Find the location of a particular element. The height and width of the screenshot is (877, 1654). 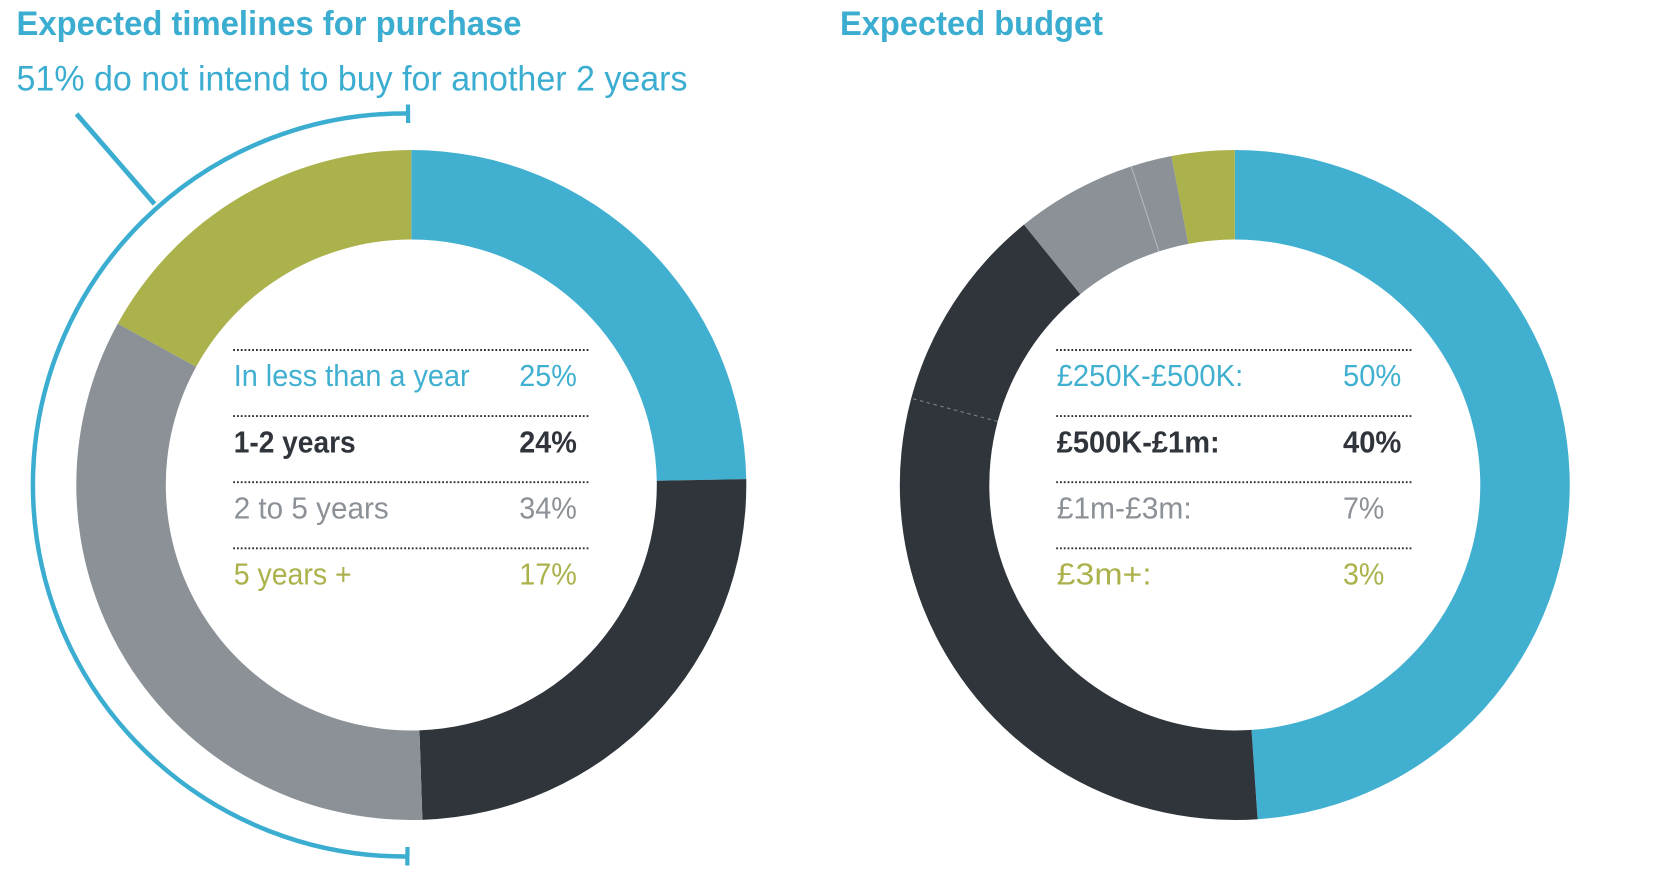

svg-text: 5 years + is located at coordinates (293, 574).